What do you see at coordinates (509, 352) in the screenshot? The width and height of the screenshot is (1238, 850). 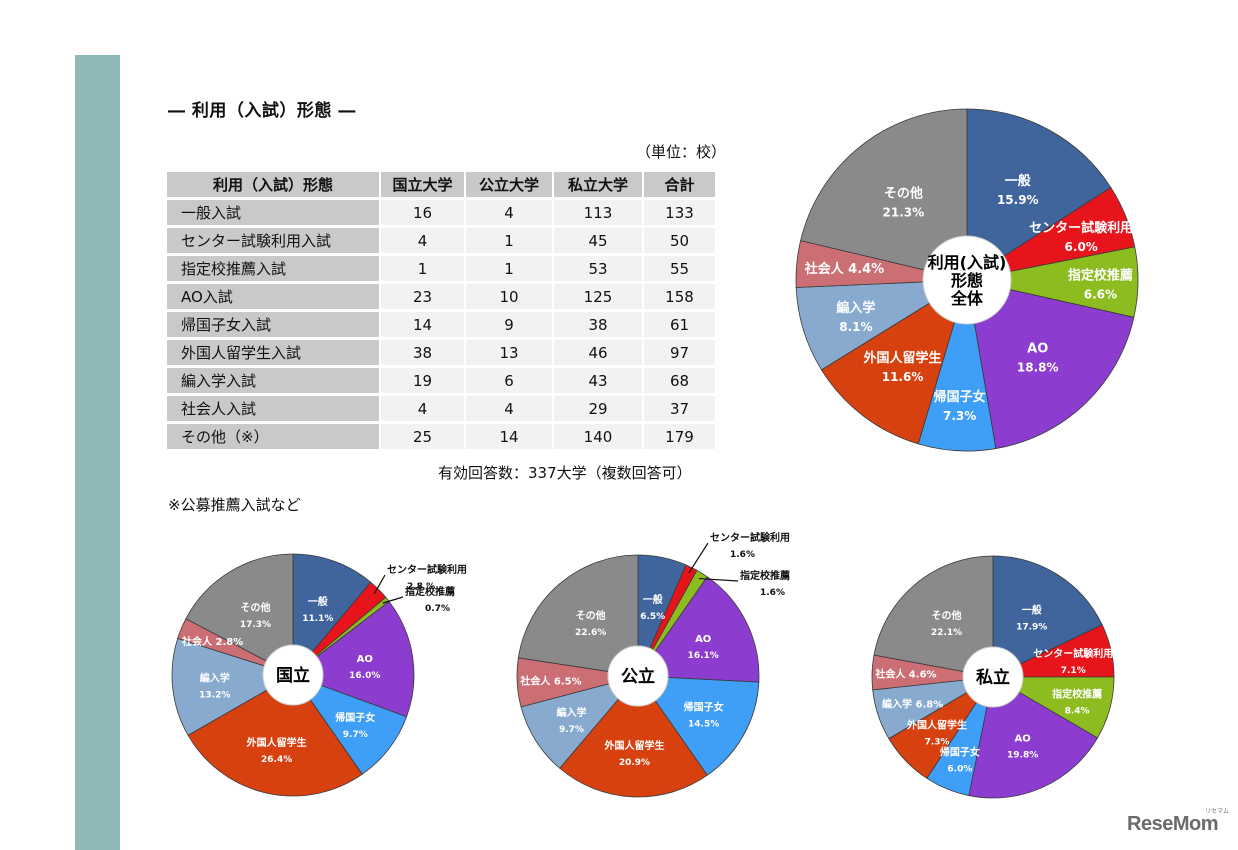 I see `cell-public: 13` at bounding box center [509, 352].